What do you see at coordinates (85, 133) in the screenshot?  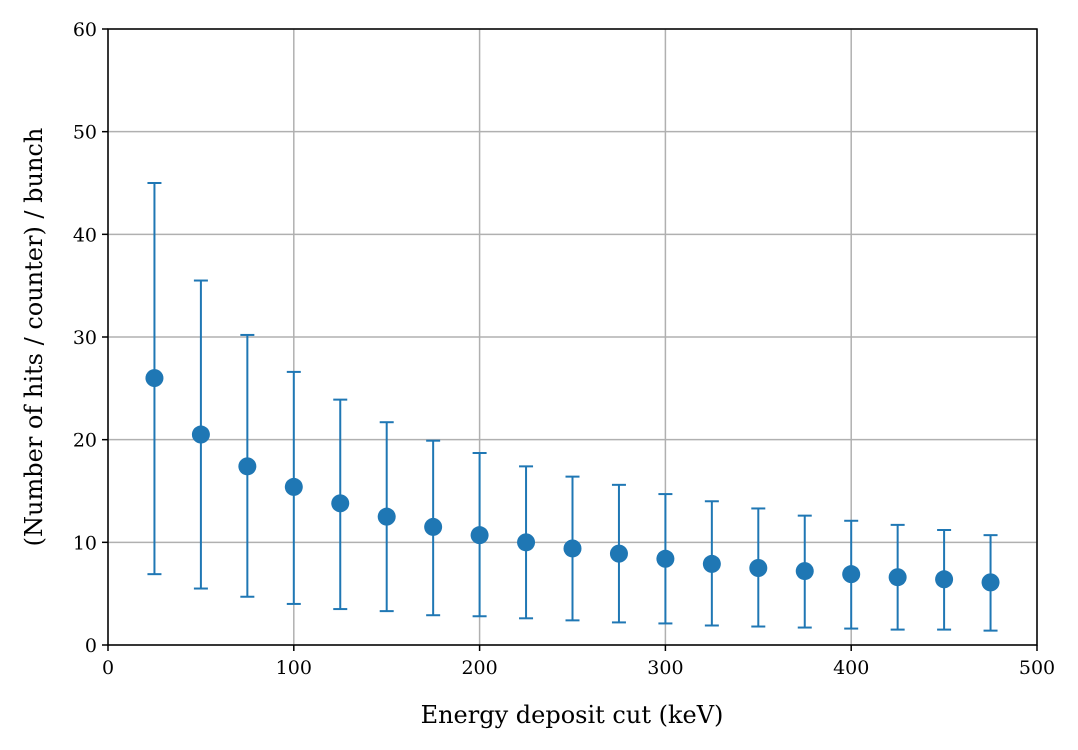 I see `y-tick-label: 50` at bounding box center [85, 133].